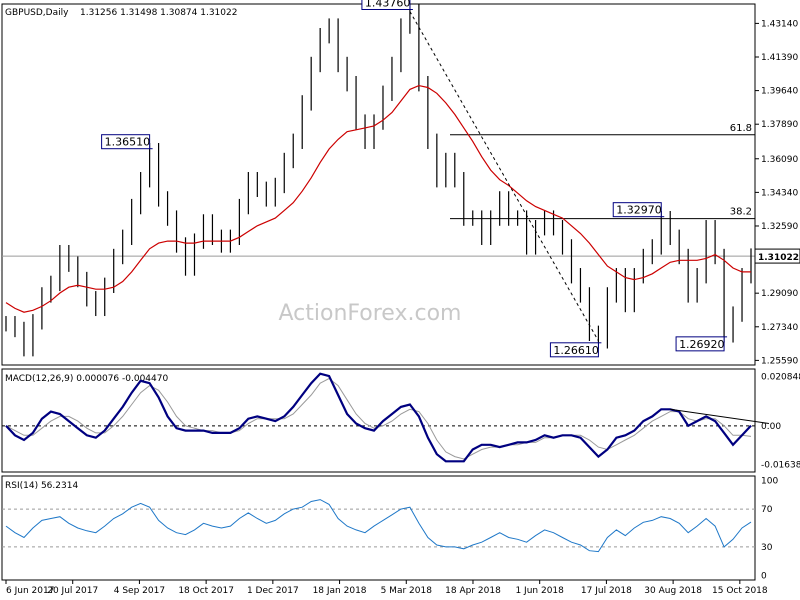 The image size is (800, 600). Describe the element at coordinates (779, 58) in the screenshot. I see `price-y-tick-label: 1.41390` at that location.